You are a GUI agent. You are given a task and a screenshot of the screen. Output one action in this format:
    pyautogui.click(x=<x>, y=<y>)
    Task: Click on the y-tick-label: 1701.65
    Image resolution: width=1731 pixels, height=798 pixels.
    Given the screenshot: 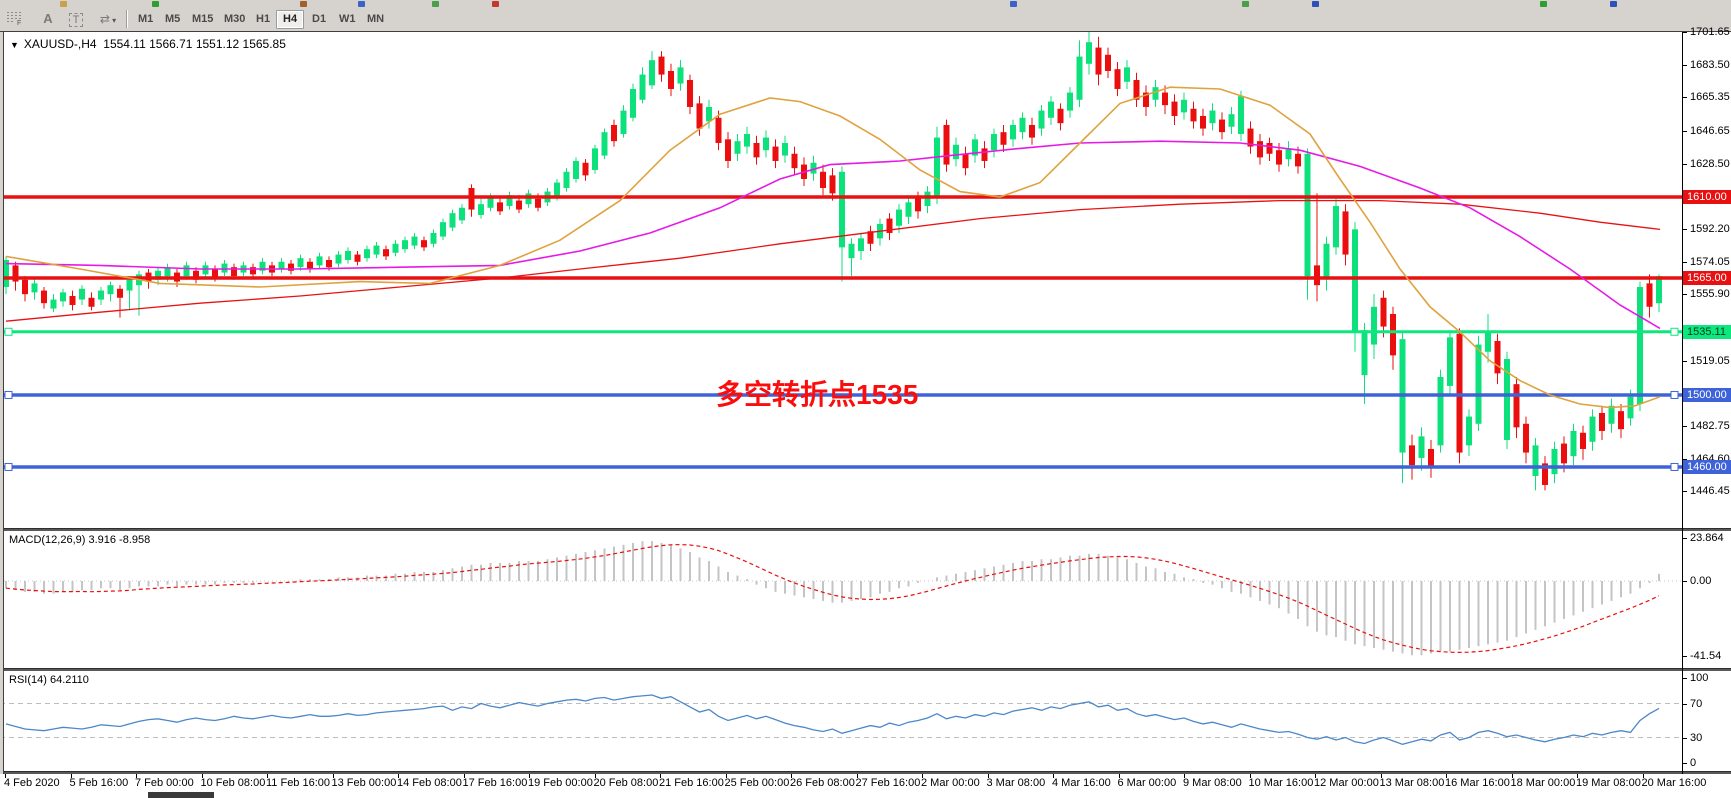 What is the action you would take?
    pyautogui.click(x=1710, y=32)
    